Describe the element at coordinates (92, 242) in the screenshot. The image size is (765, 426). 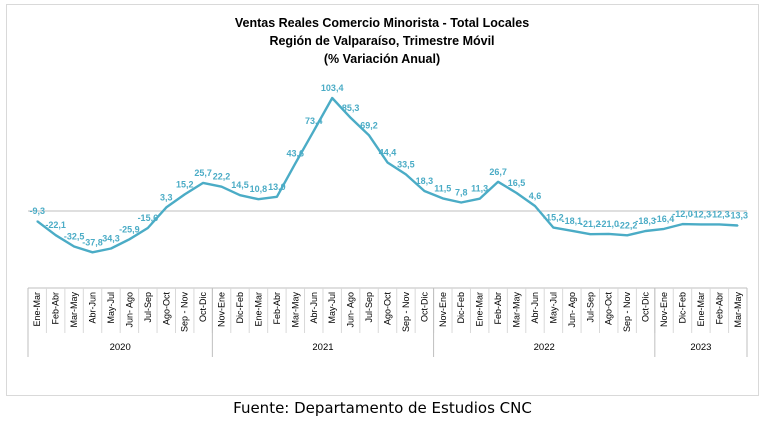
I see `data-label: -37,8` at that location.